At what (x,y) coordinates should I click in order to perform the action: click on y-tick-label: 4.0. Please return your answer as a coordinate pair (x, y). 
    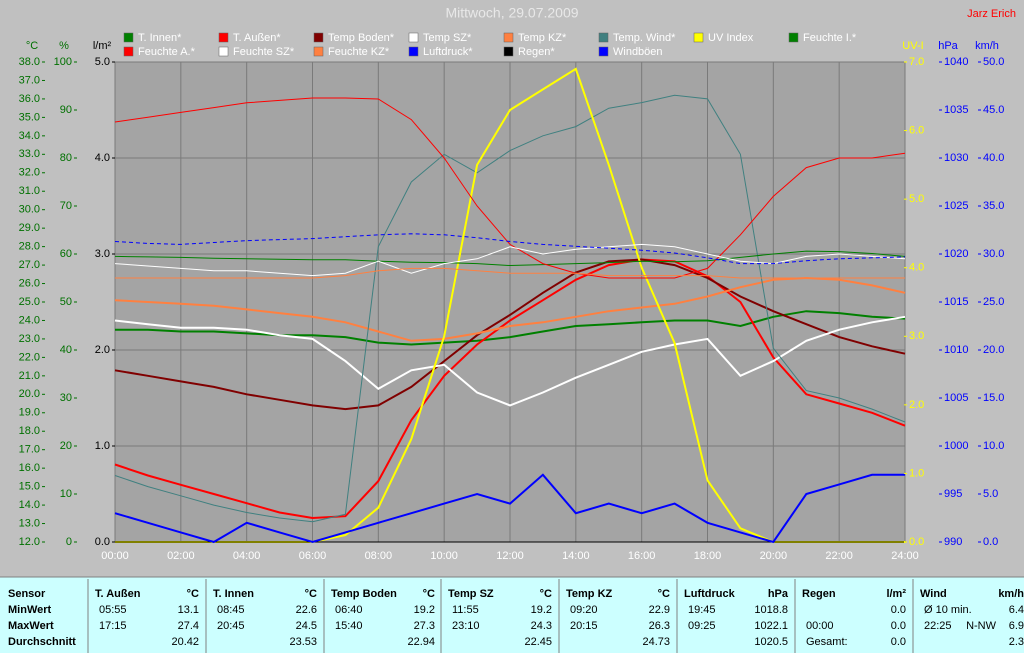
    Looking at the image, I should click on (102, 158).